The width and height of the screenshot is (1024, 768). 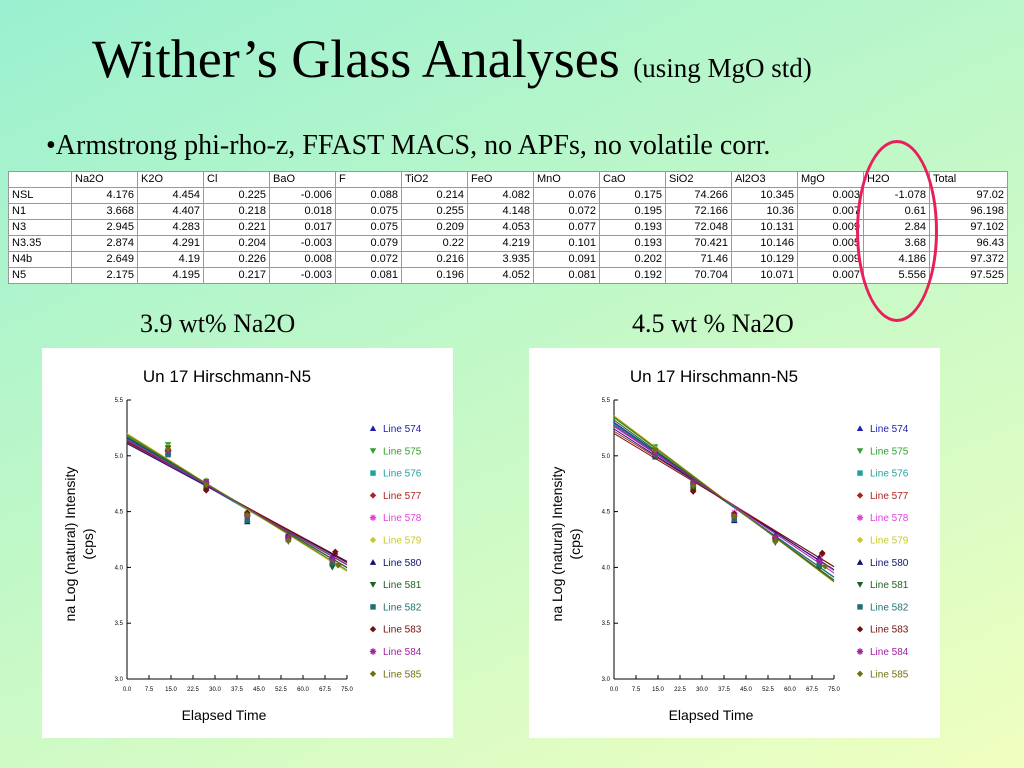 I want to click on legend-label: Line 583, so click(x=889, y=630).